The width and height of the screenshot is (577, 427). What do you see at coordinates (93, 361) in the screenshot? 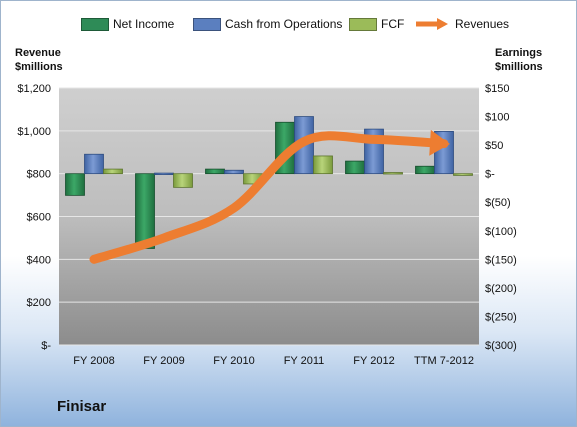
I see `x-tick-label: FY 2008` at bounding box center [93, 361].